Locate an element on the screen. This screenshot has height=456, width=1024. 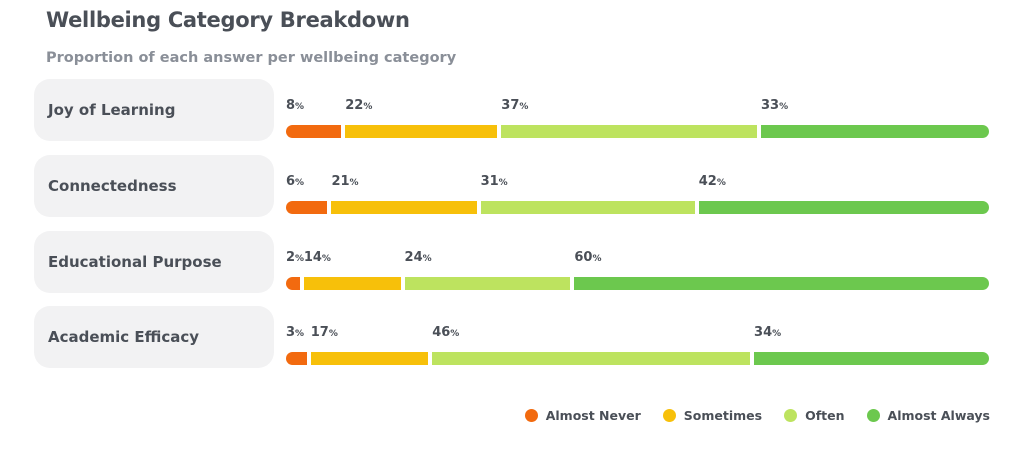
legend-label: Almost Always is located at coordinates (938, 415).